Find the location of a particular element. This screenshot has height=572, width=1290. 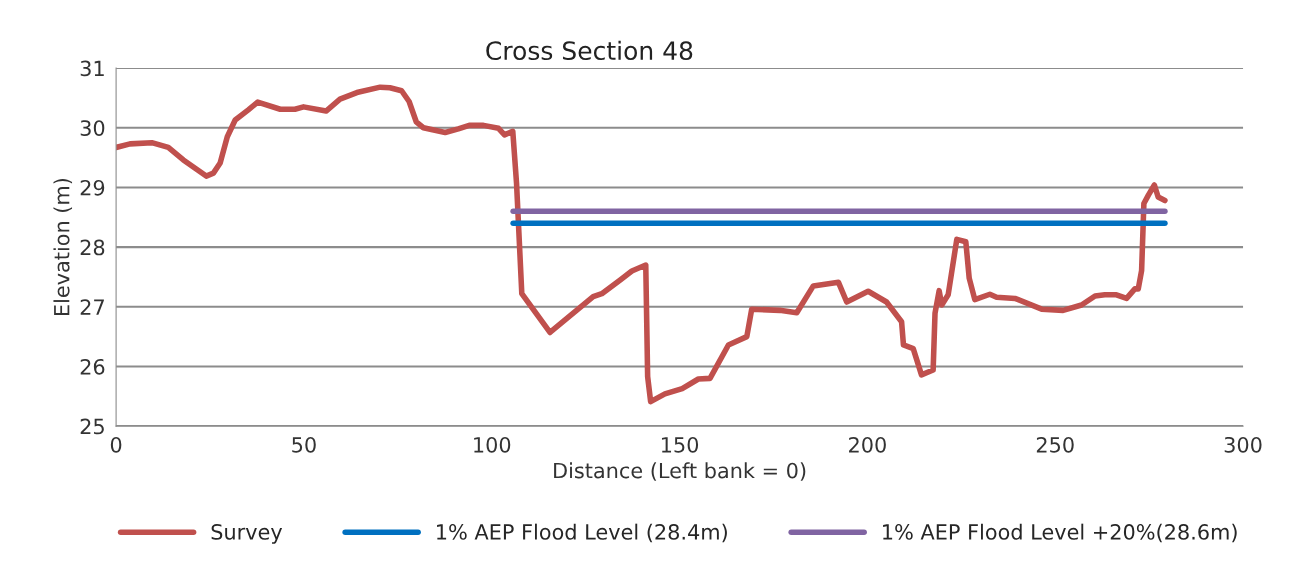

y-tick-label: 25 is located at coordinates (92, 426).